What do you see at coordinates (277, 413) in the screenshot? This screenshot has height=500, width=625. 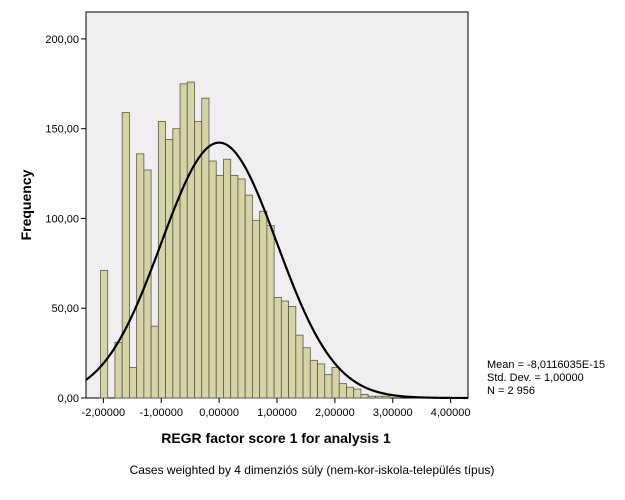 I see `x-tick-label: 1,00000` at bounding box center [277, 413].